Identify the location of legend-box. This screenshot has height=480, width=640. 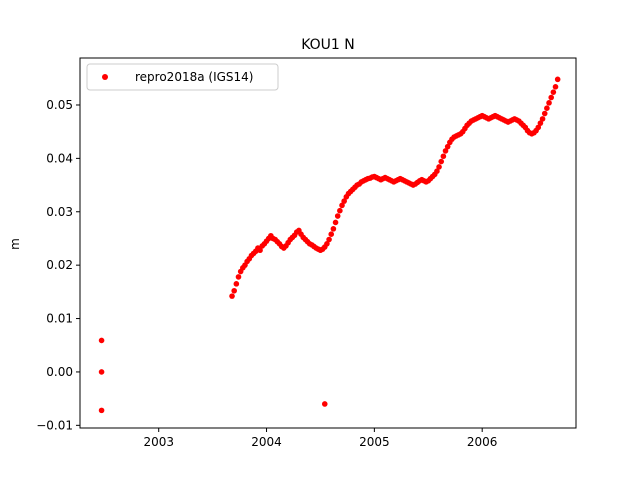
(182, 77).